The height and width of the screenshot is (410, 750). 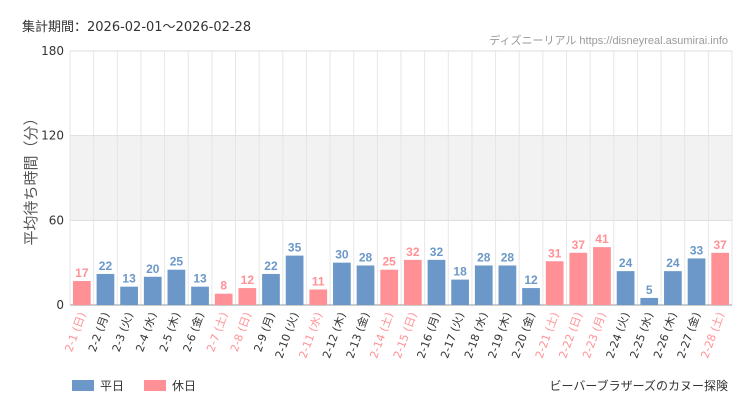 I want to click on x-tick-label: 2-9 (月), so click(x=265, y=332).